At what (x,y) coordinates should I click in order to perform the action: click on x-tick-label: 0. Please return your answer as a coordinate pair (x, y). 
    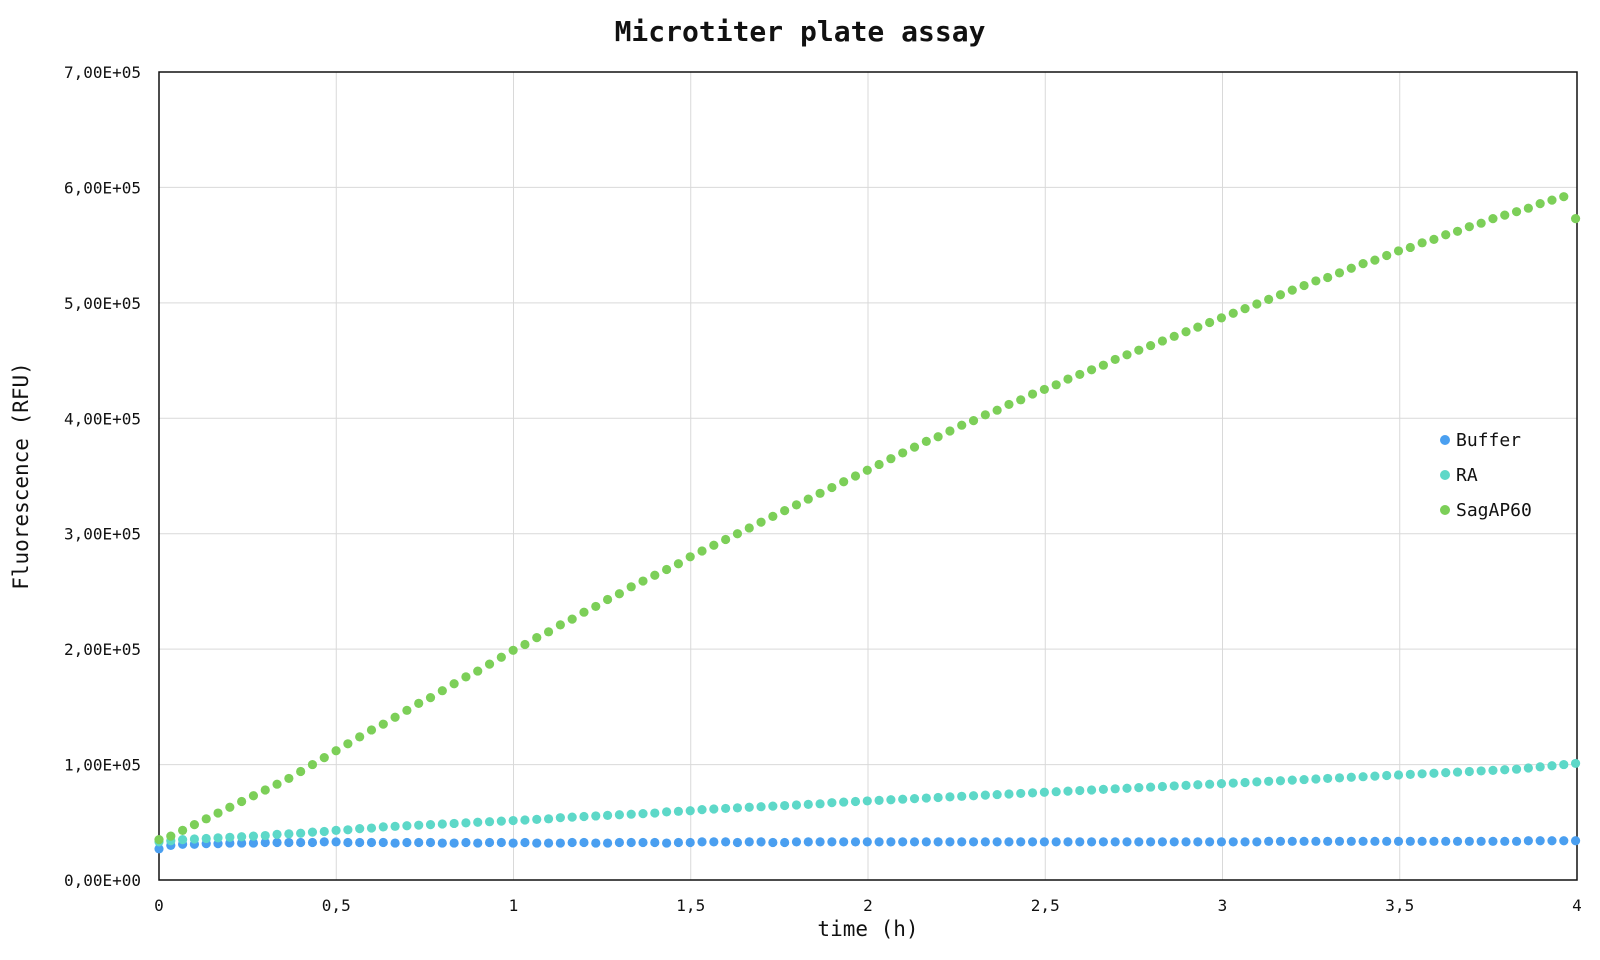
    Looking at the image, I should click on (159, 905).